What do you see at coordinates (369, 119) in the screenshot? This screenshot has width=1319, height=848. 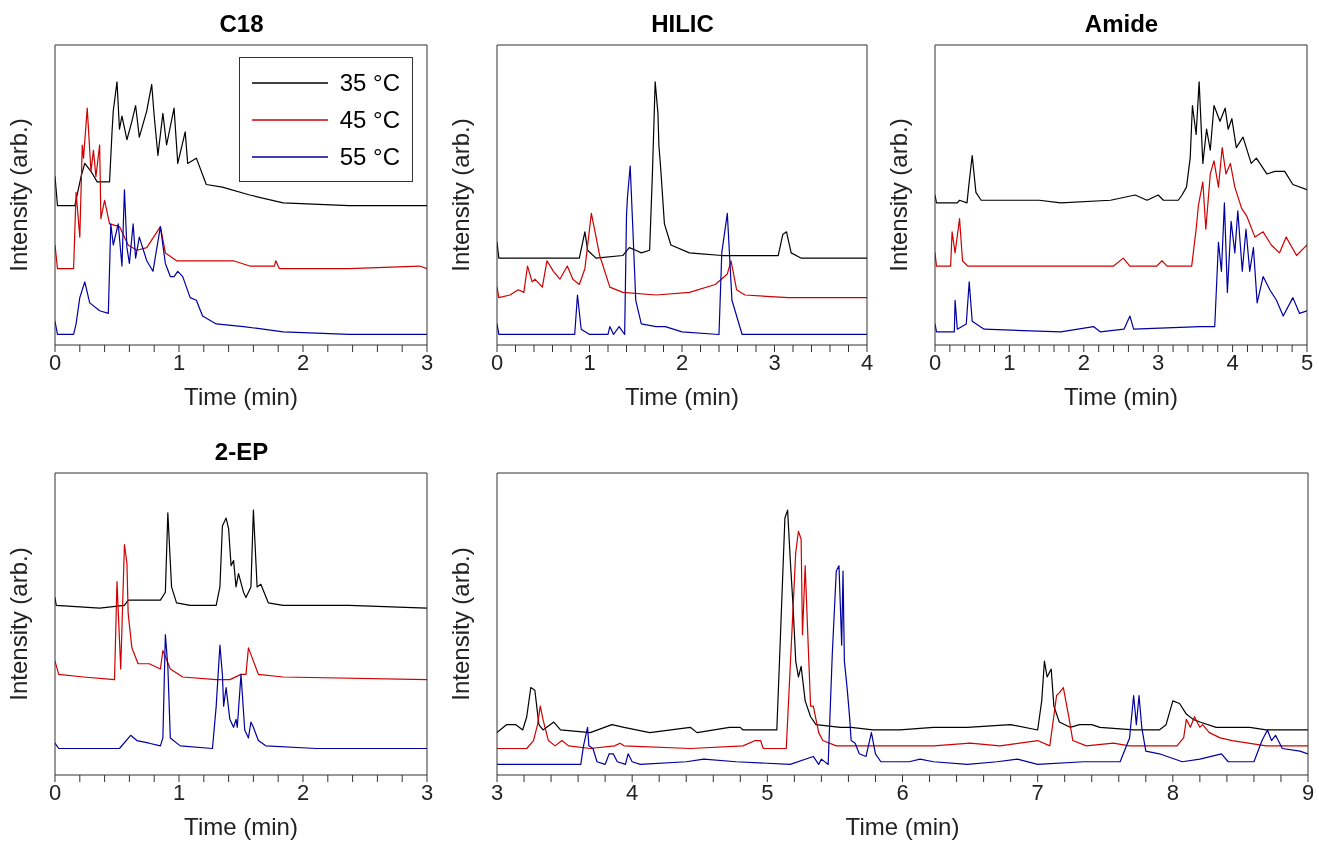 I see `legend-label: 45 °C` at bounding box center [369, 119].